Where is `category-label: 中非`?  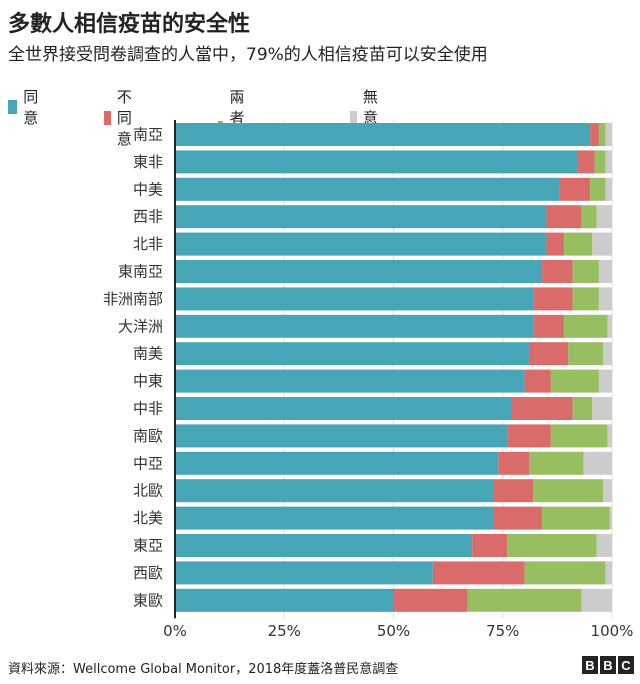 category-label: 中非 is located at coordinates (148, 409).